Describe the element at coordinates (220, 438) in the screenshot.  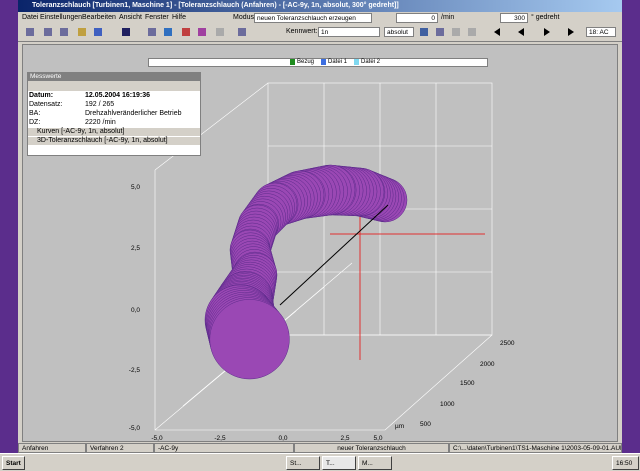
I see `x-axis-label: -2,5` at that location.